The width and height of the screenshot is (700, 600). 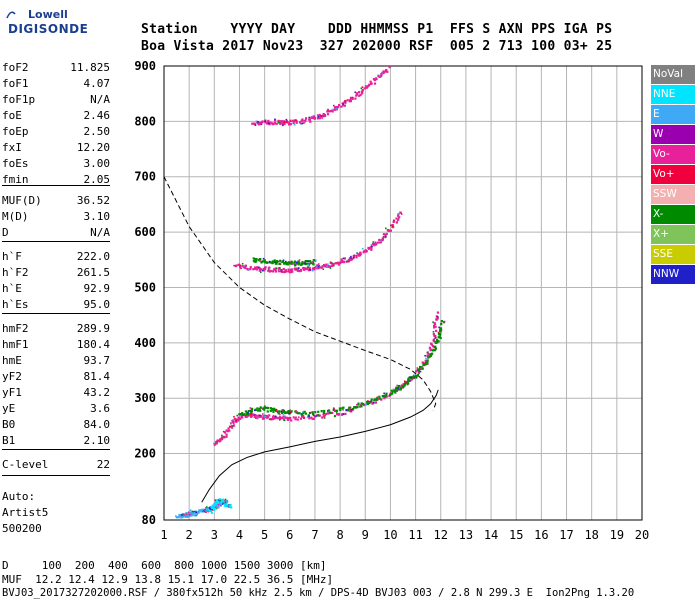 What do you see at coordinates (97, 288) in the screenshot?
I see `param-value: 92.9` at bounding box center [97, 288].